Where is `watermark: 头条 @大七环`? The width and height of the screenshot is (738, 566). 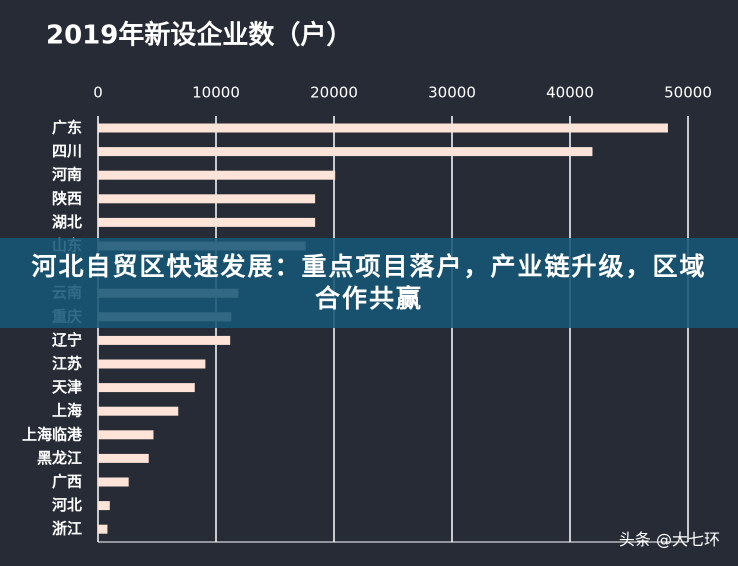
watermark: 头条 @大七环 is located at coordinates (669, 539).